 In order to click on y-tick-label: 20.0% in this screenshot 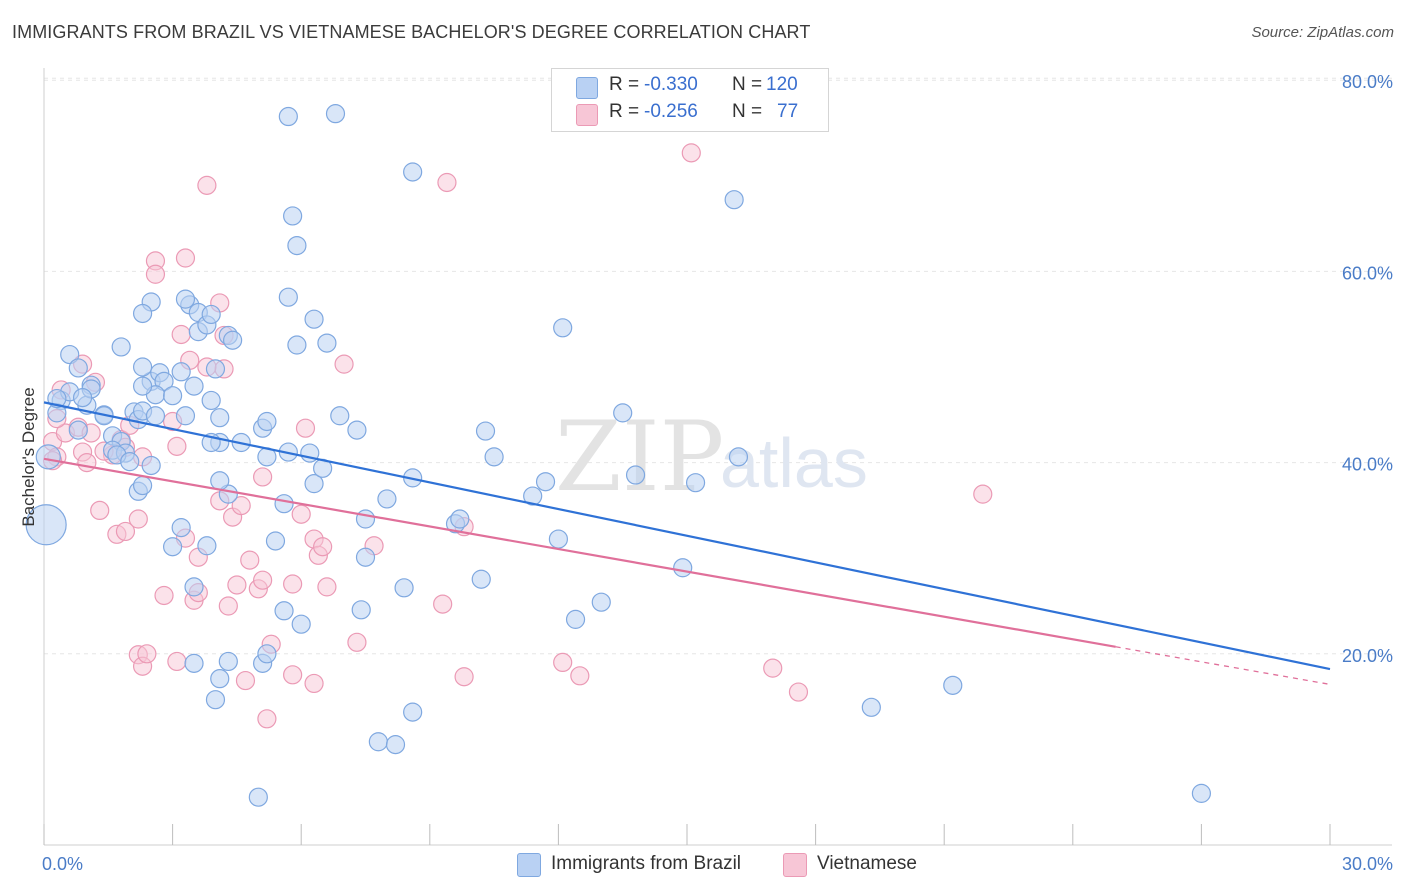, I will do `click(1367, 656)`.